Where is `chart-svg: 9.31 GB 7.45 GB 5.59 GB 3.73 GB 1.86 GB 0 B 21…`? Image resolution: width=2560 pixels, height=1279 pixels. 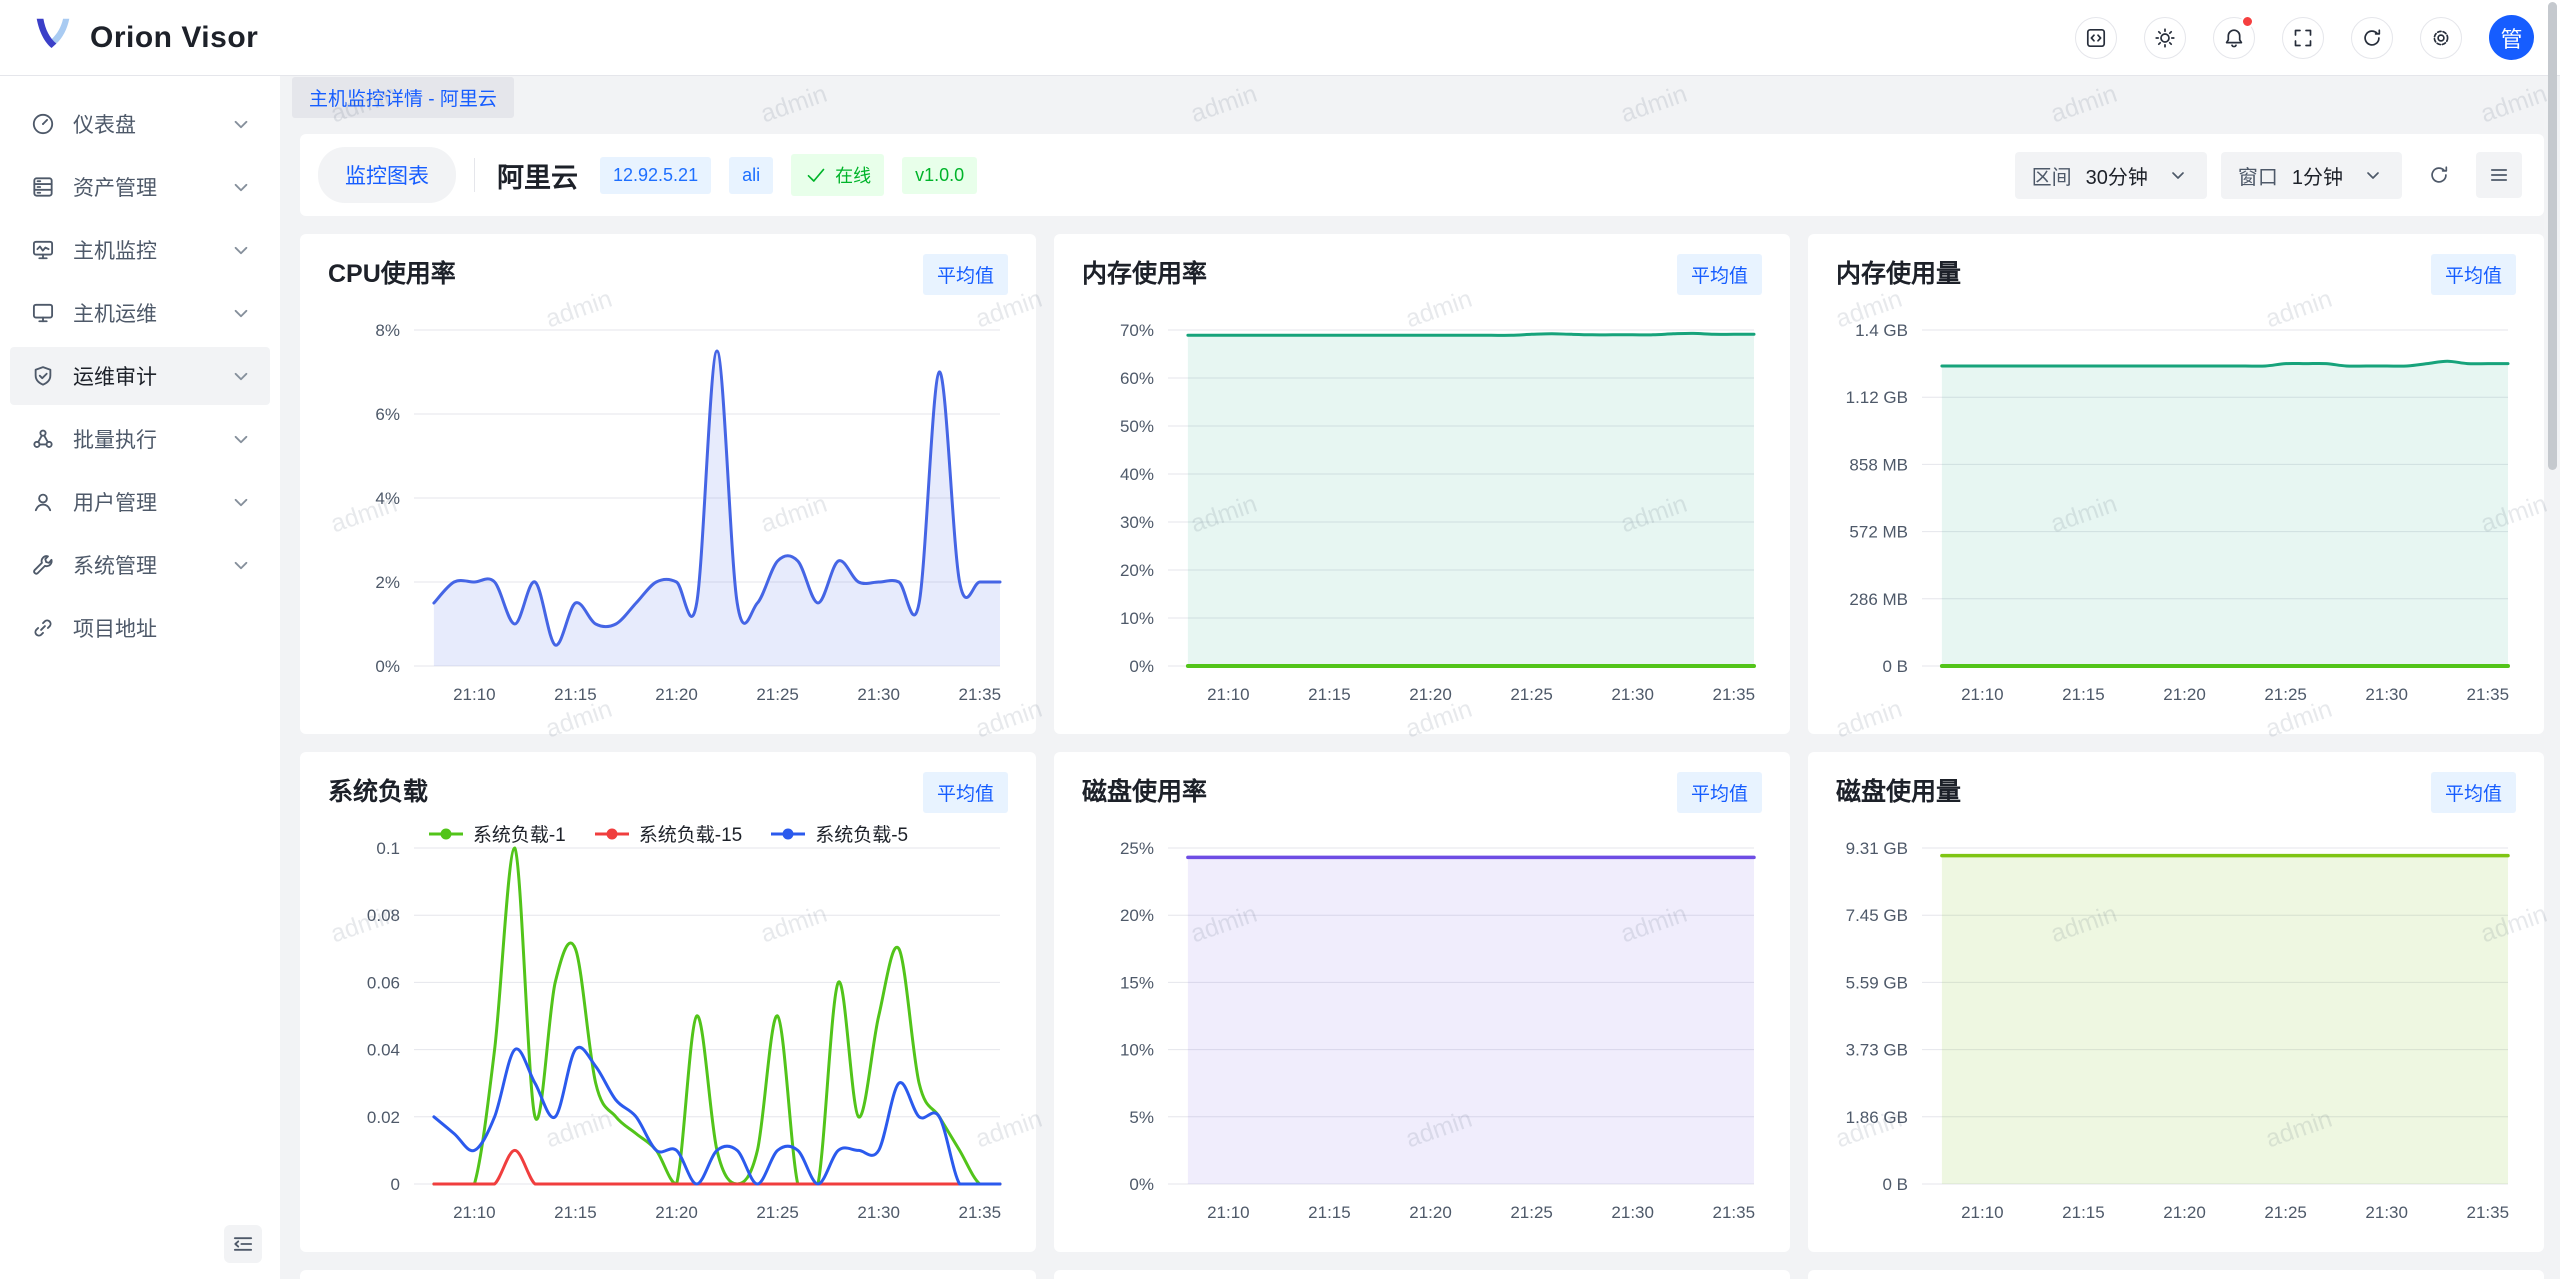
chart-svg: 9.31 GB 7.45 GB 5.59 GB 3.73 GB 1.86 GB 0 B 21… is located at coordinates (2178, 1030).